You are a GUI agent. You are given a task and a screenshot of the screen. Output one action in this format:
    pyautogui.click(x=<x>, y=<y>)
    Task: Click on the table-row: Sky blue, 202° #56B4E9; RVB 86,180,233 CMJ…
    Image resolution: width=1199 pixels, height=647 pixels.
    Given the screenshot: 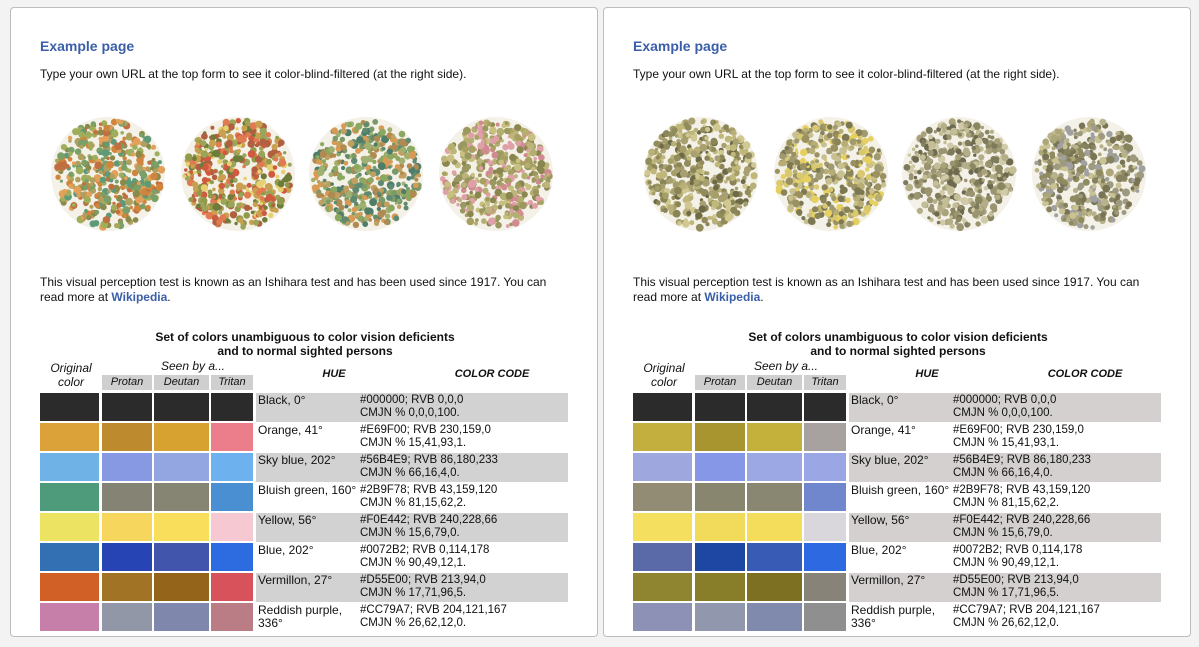 What is the action you would take?
    pyautogui.click(x=898, y=467)
    